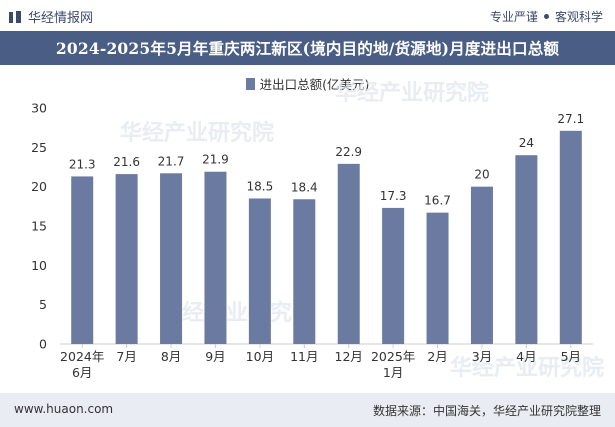 The width and height of the screenshot is (615, 427). I want to click on bullet-dot-icon, so click(546, 16).